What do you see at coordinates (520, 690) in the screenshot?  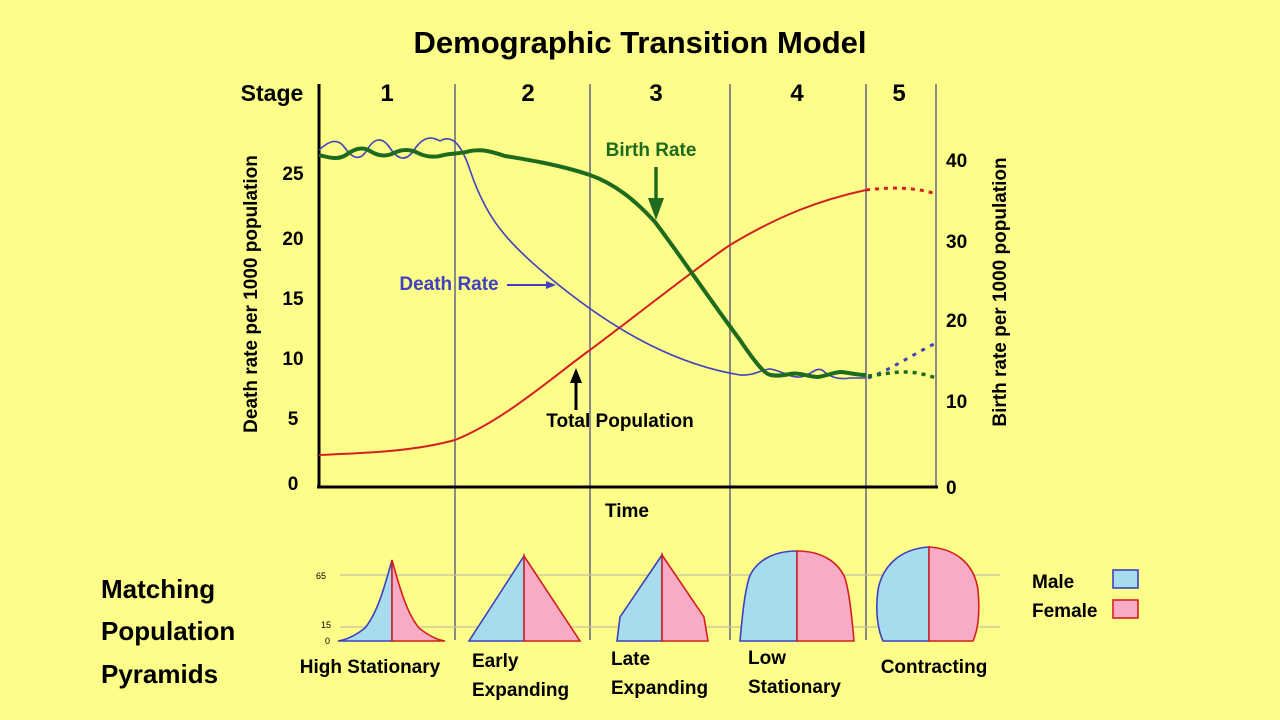 I see `pyramid-label-early-expanding-line-2: Expanding` at bounding box center [520, 690].